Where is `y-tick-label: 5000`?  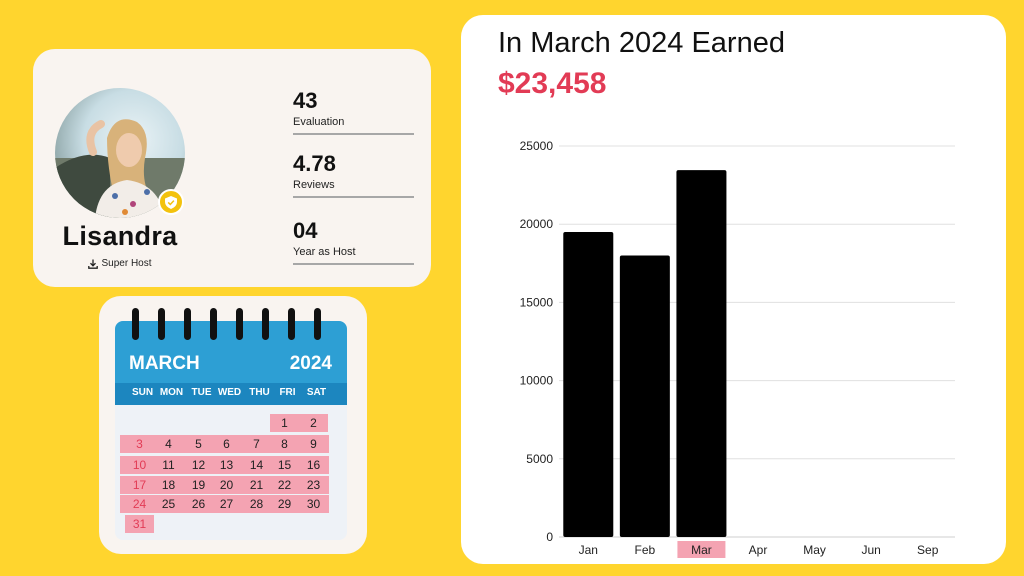 y-tick-label: 5000 is located at coordinates (539, 459).